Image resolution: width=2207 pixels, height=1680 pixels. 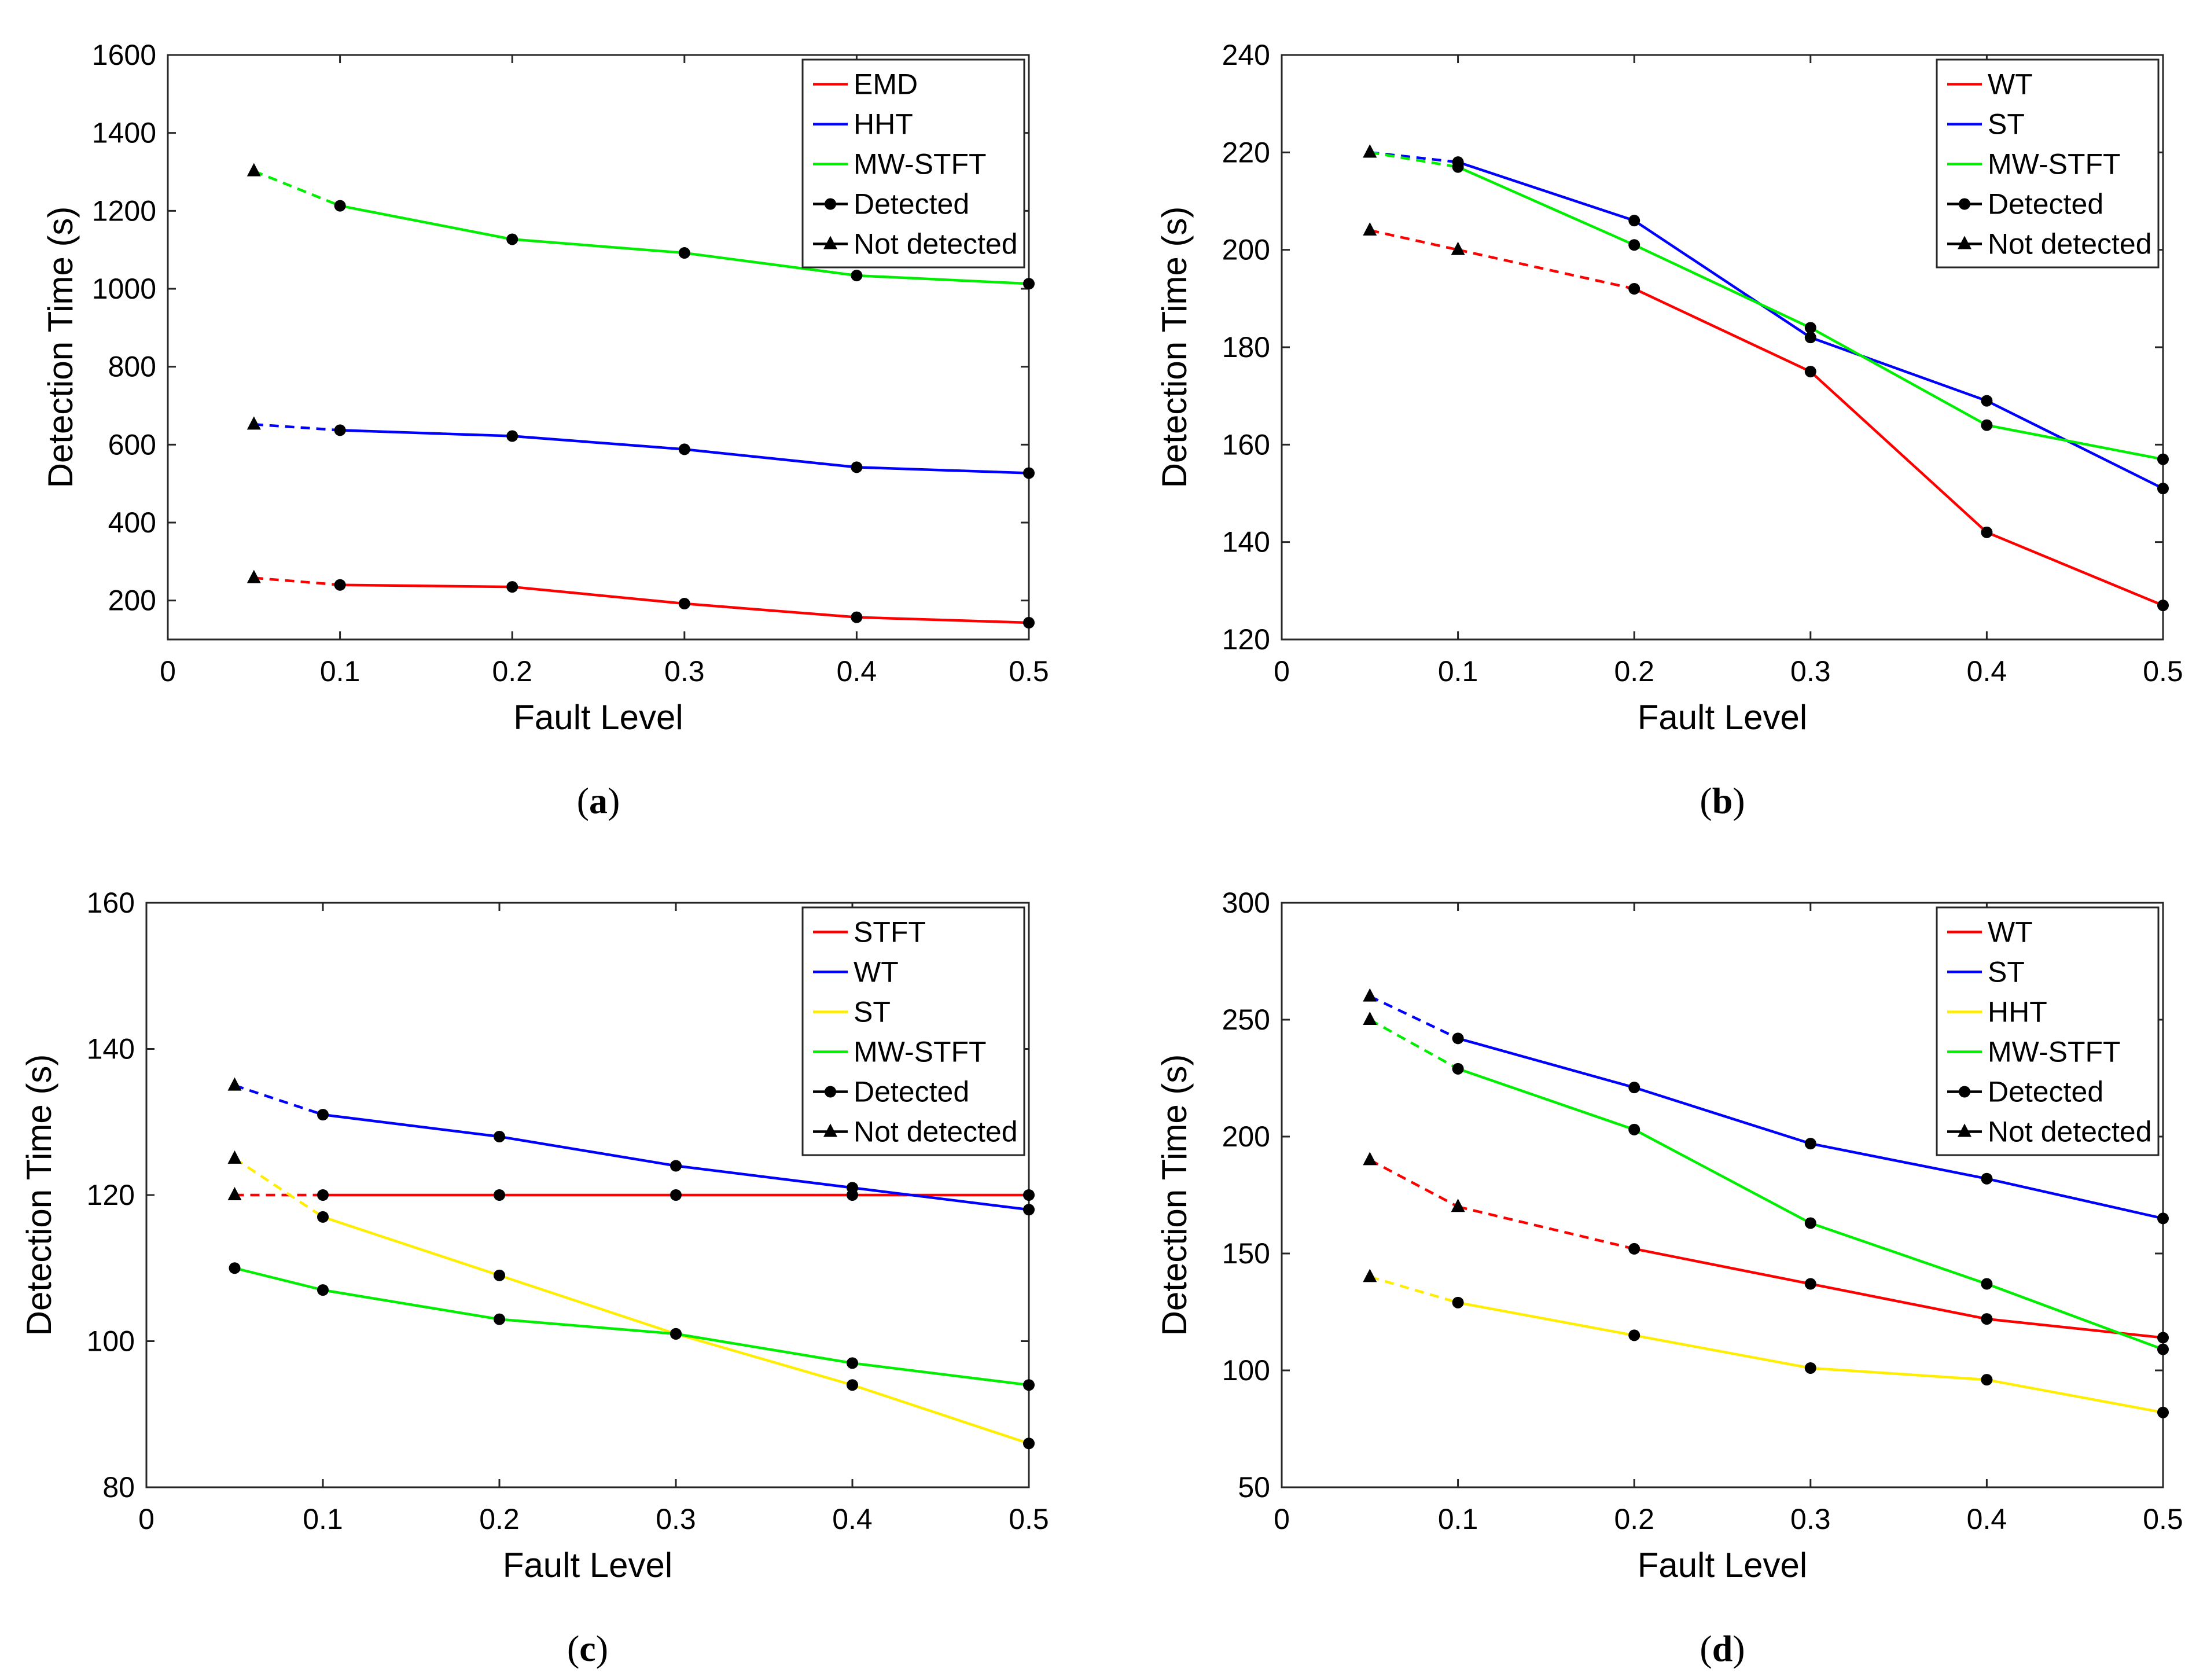 I want to click on y-tick-label: 220, so click(x=1246, y=152).